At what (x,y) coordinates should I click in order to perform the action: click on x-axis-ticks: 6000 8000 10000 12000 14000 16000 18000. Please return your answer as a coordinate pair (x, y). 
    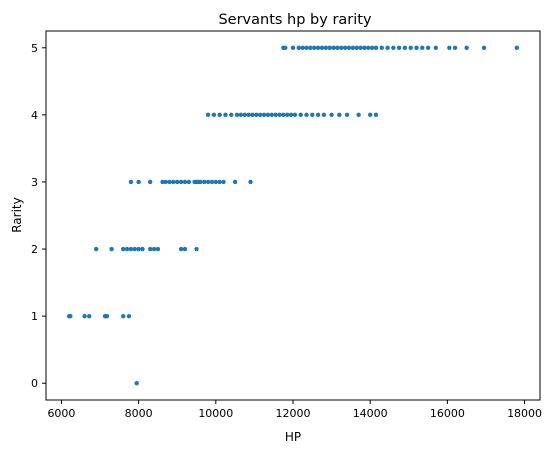
    Looking at the image, I should click on (294, 410).